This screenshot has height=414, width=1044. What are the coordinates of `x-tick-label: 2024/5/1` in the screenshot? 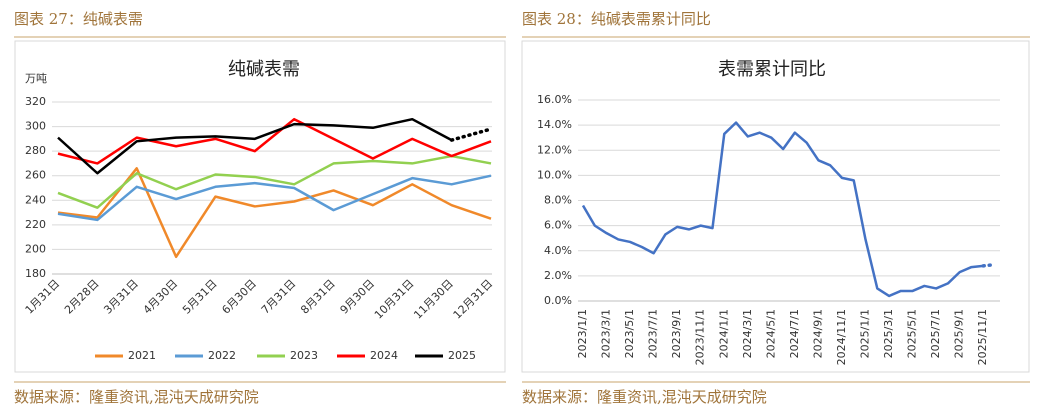 It's located at (770, 333).